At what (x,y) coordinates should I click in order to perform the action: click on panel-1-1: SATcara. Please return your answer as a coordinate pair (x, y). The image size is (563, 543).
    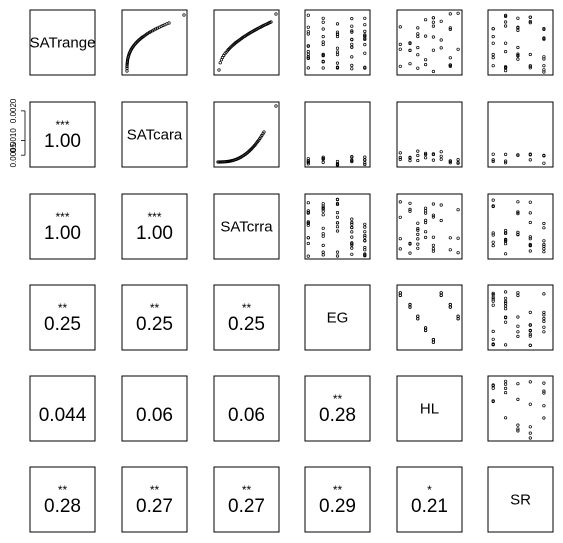
    Looking at the image, I should click on (154, 134).